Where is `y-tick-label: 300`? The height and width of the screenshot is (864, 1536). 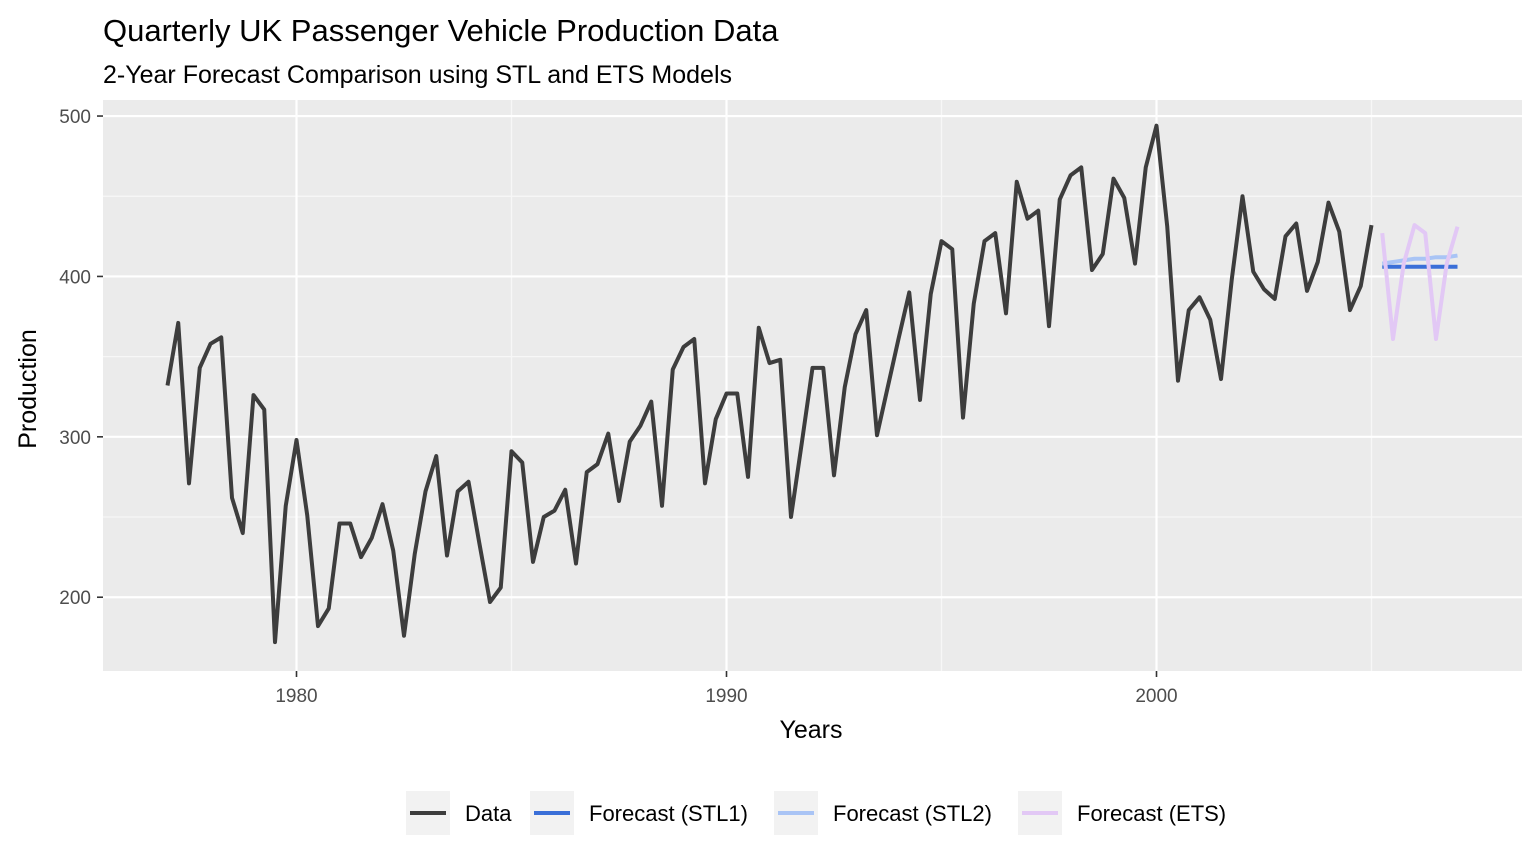 y-tick-label: 300 is located at coordinates (75, 438).